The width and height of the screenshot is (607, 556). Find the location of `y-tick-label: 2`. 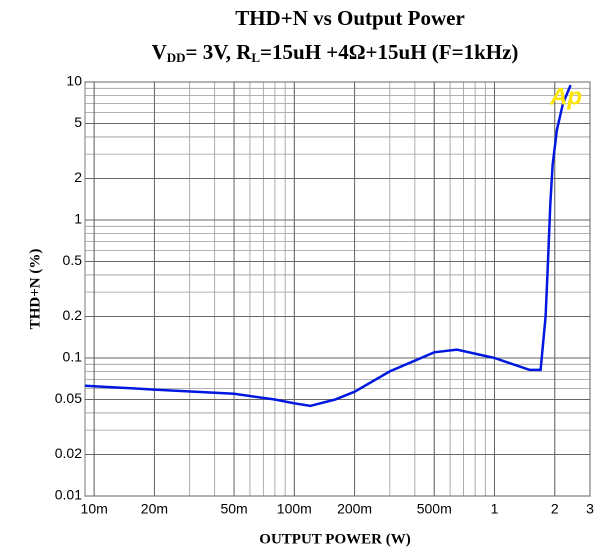

y-tick-label: 2 is located at coordinates (78, 177).